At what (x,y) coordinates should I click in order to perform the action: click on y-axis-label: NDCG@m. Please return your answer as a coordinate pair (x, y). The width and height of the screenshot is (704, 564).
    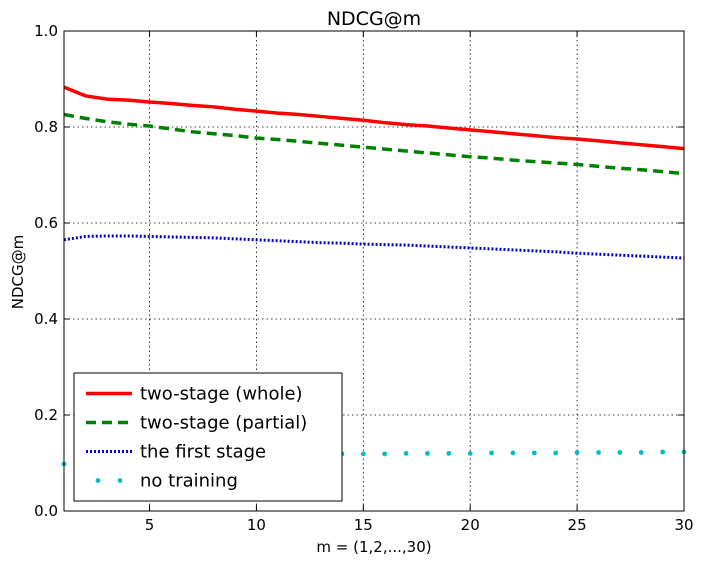
    Looking at the image, I should click on (18, 272).